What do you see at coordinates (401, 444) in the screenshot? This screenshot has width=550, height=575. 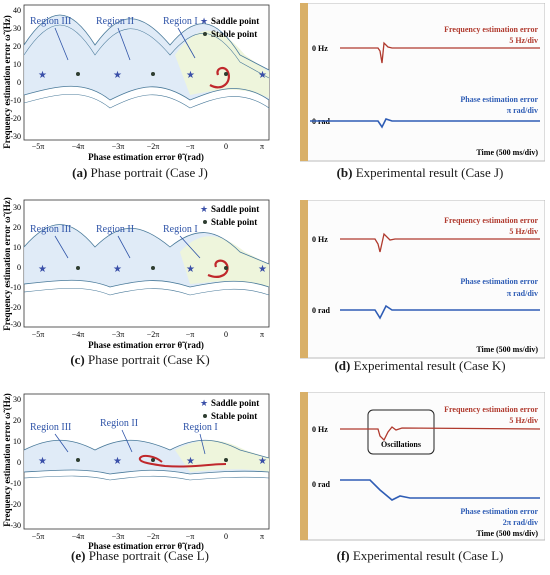 I see `oscillation-label: Oscillations` at bounding box center [401, 444].